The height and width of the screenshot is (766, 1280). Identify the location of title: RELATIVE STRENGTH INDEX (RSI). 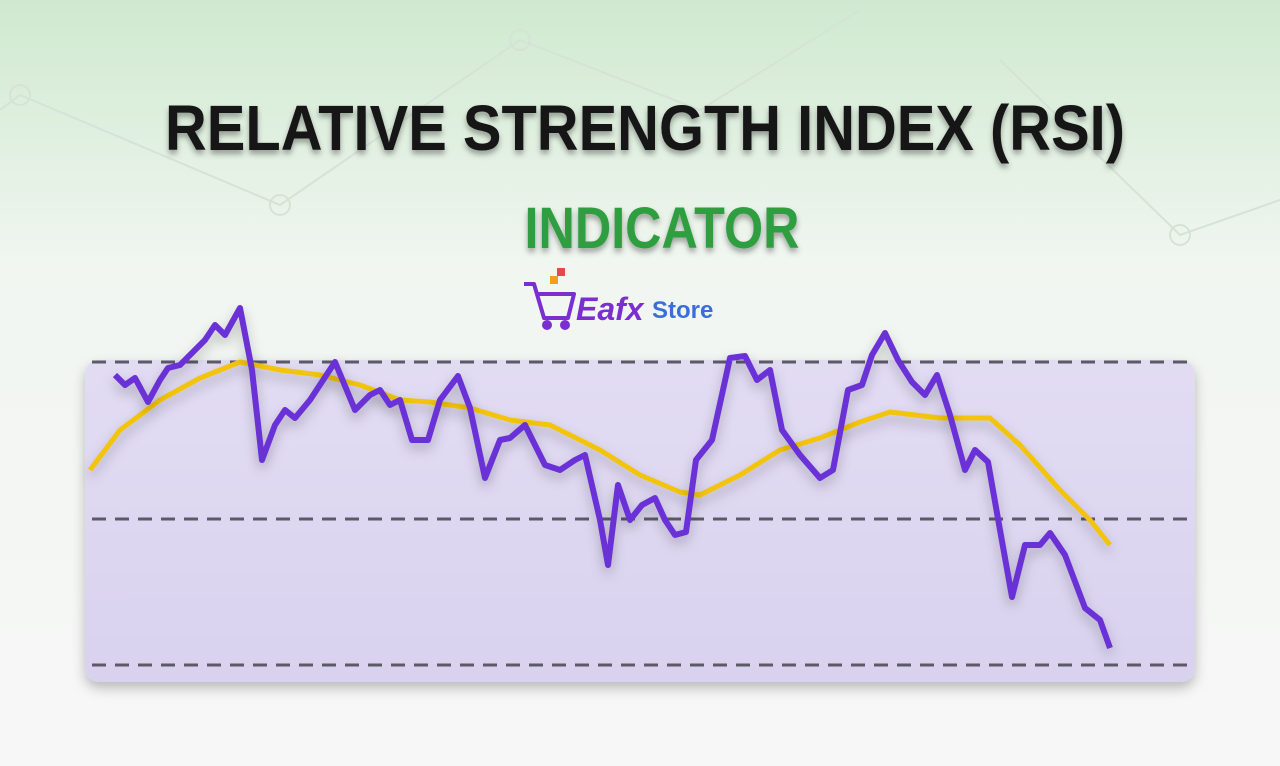
(645, 128).